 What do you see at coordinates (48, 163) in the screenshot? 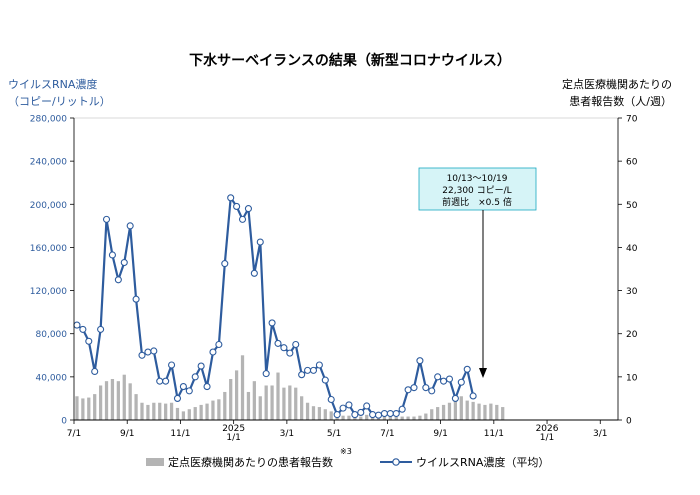
I see `left-tick-label: 240,000` at bounding box center [48, 163].